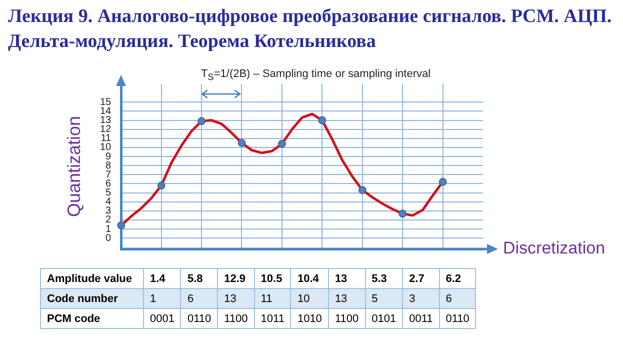 Image resolution: width=623 pixels, height=359 pixels. I want to click on y-tick-label: 8, so click(109, 166).